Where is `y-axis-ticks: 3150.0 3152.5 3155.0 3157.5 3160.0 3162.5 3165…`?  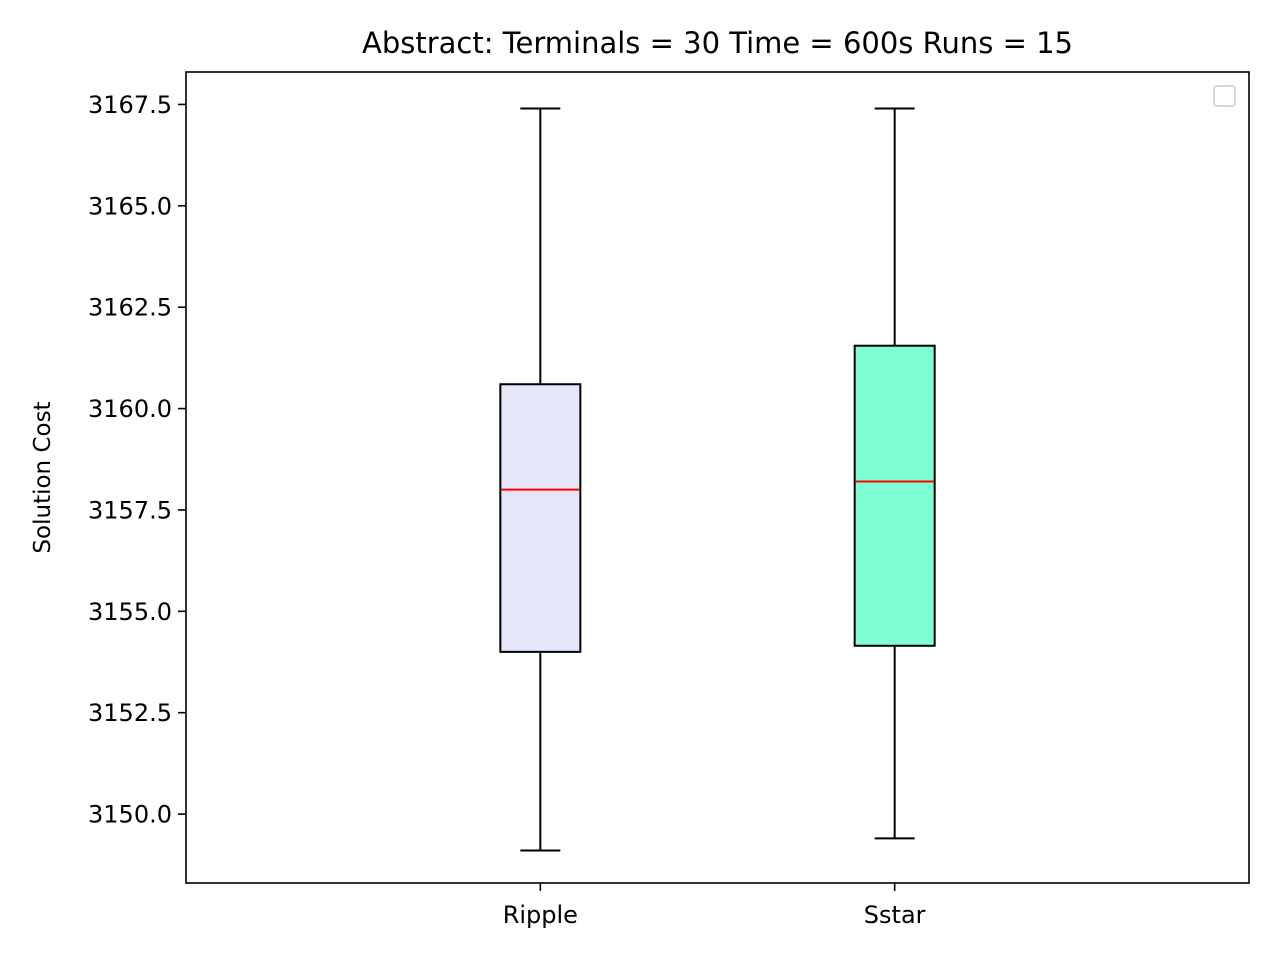 y-axis-ticks: 3150.0 3152.5 3155.0 3157.5 3160.0 3162.5 3165… is located at coordinates (137, 460).